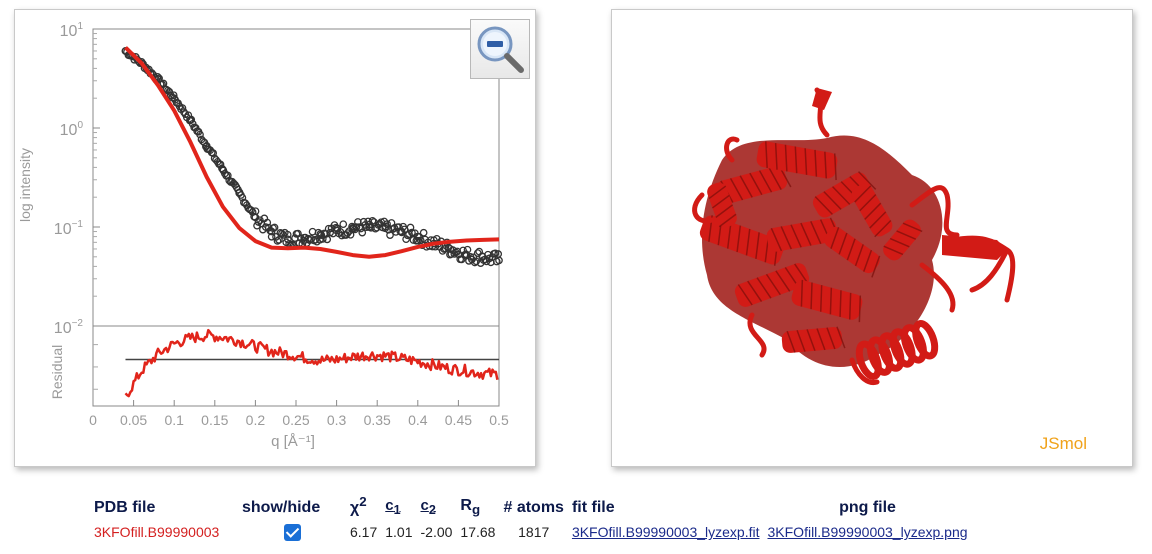  What do you see at coordinates (311, 363) in the screenshot?
I see `residual-curve` at bounding box center [311, 363].